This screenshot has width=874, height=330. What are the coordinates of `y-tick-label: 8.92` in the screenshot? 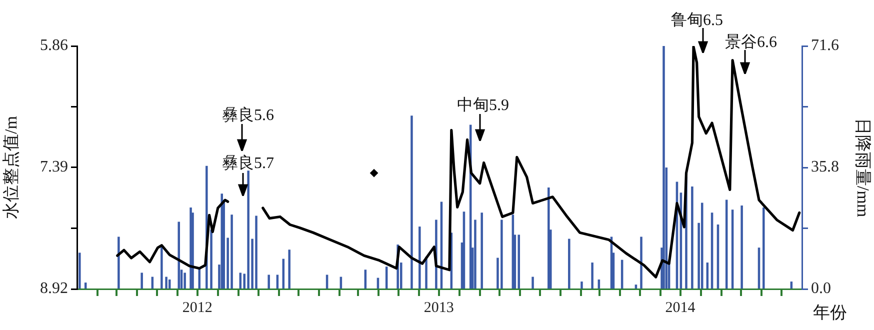 It's located at (54, 289).